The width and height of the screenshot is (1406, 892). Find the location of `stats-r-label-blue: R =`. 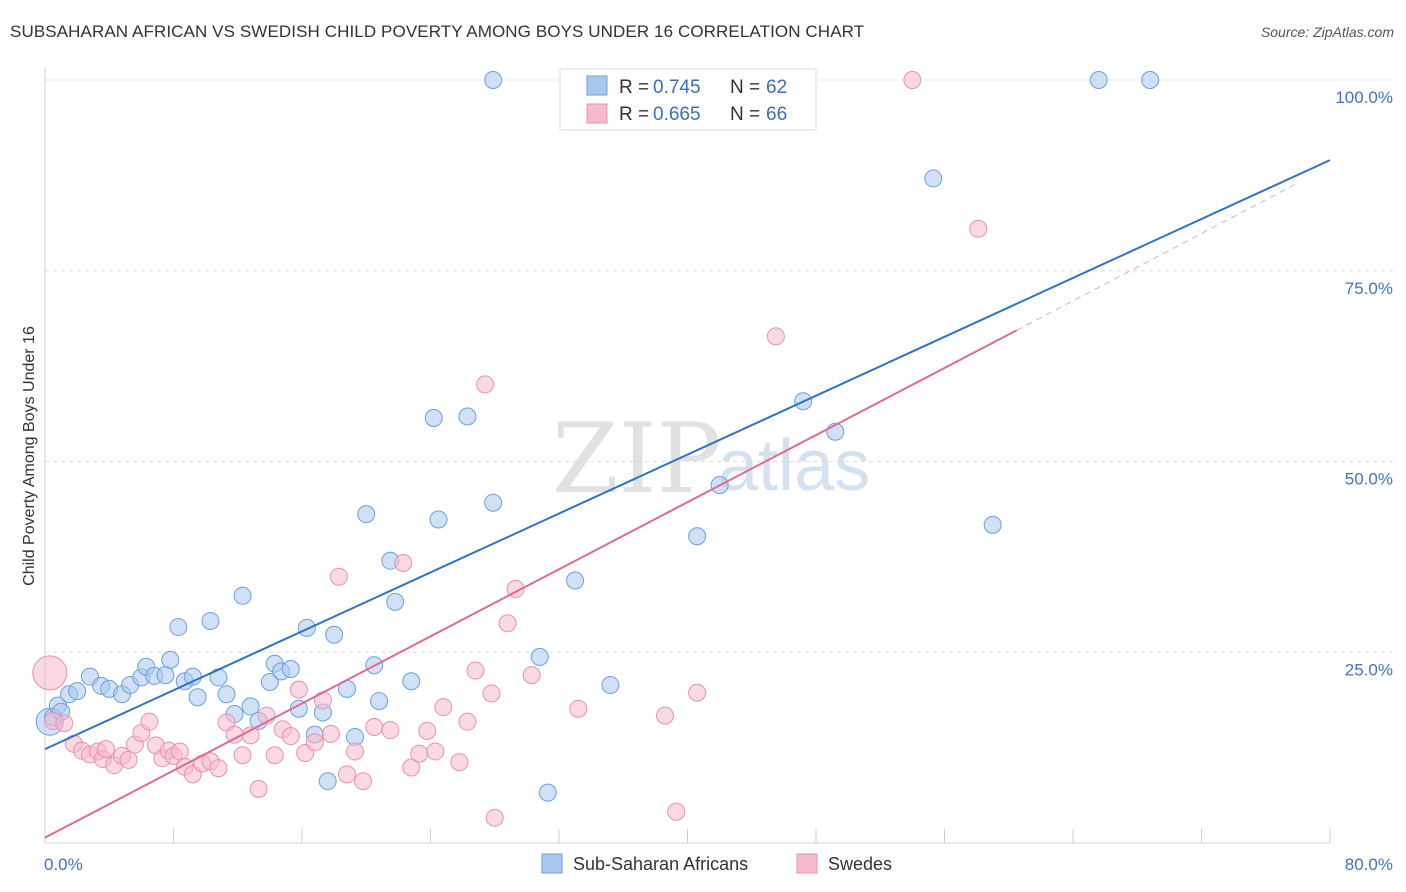

stats-r-label-blue: R = is located at coordinates (634, 87).